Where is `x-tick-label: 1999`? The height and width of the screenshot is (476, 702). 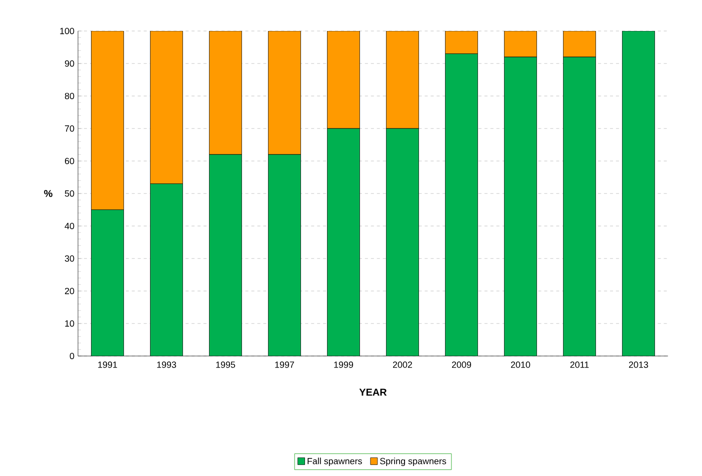 x-tick-label: 1999 is located at coordinates (344, 365).